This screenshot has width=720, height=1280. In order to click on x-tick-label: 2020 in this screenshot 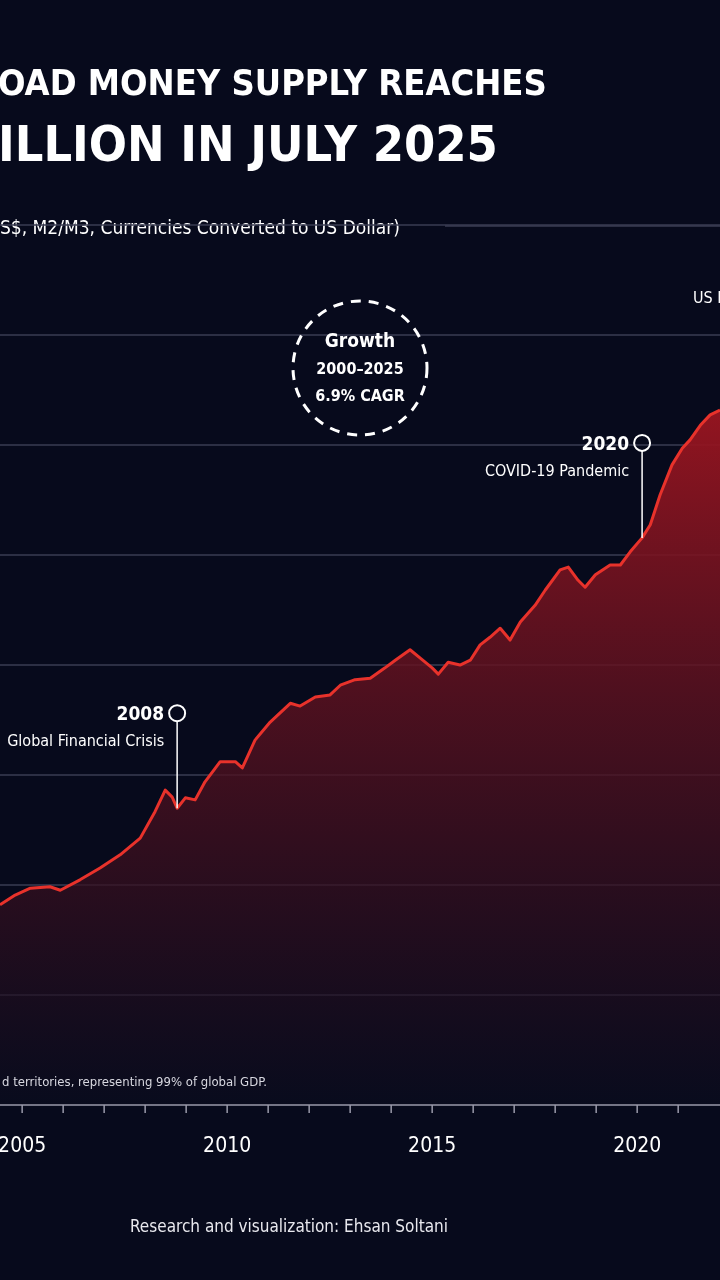, I will do `click(637, 1145)`.